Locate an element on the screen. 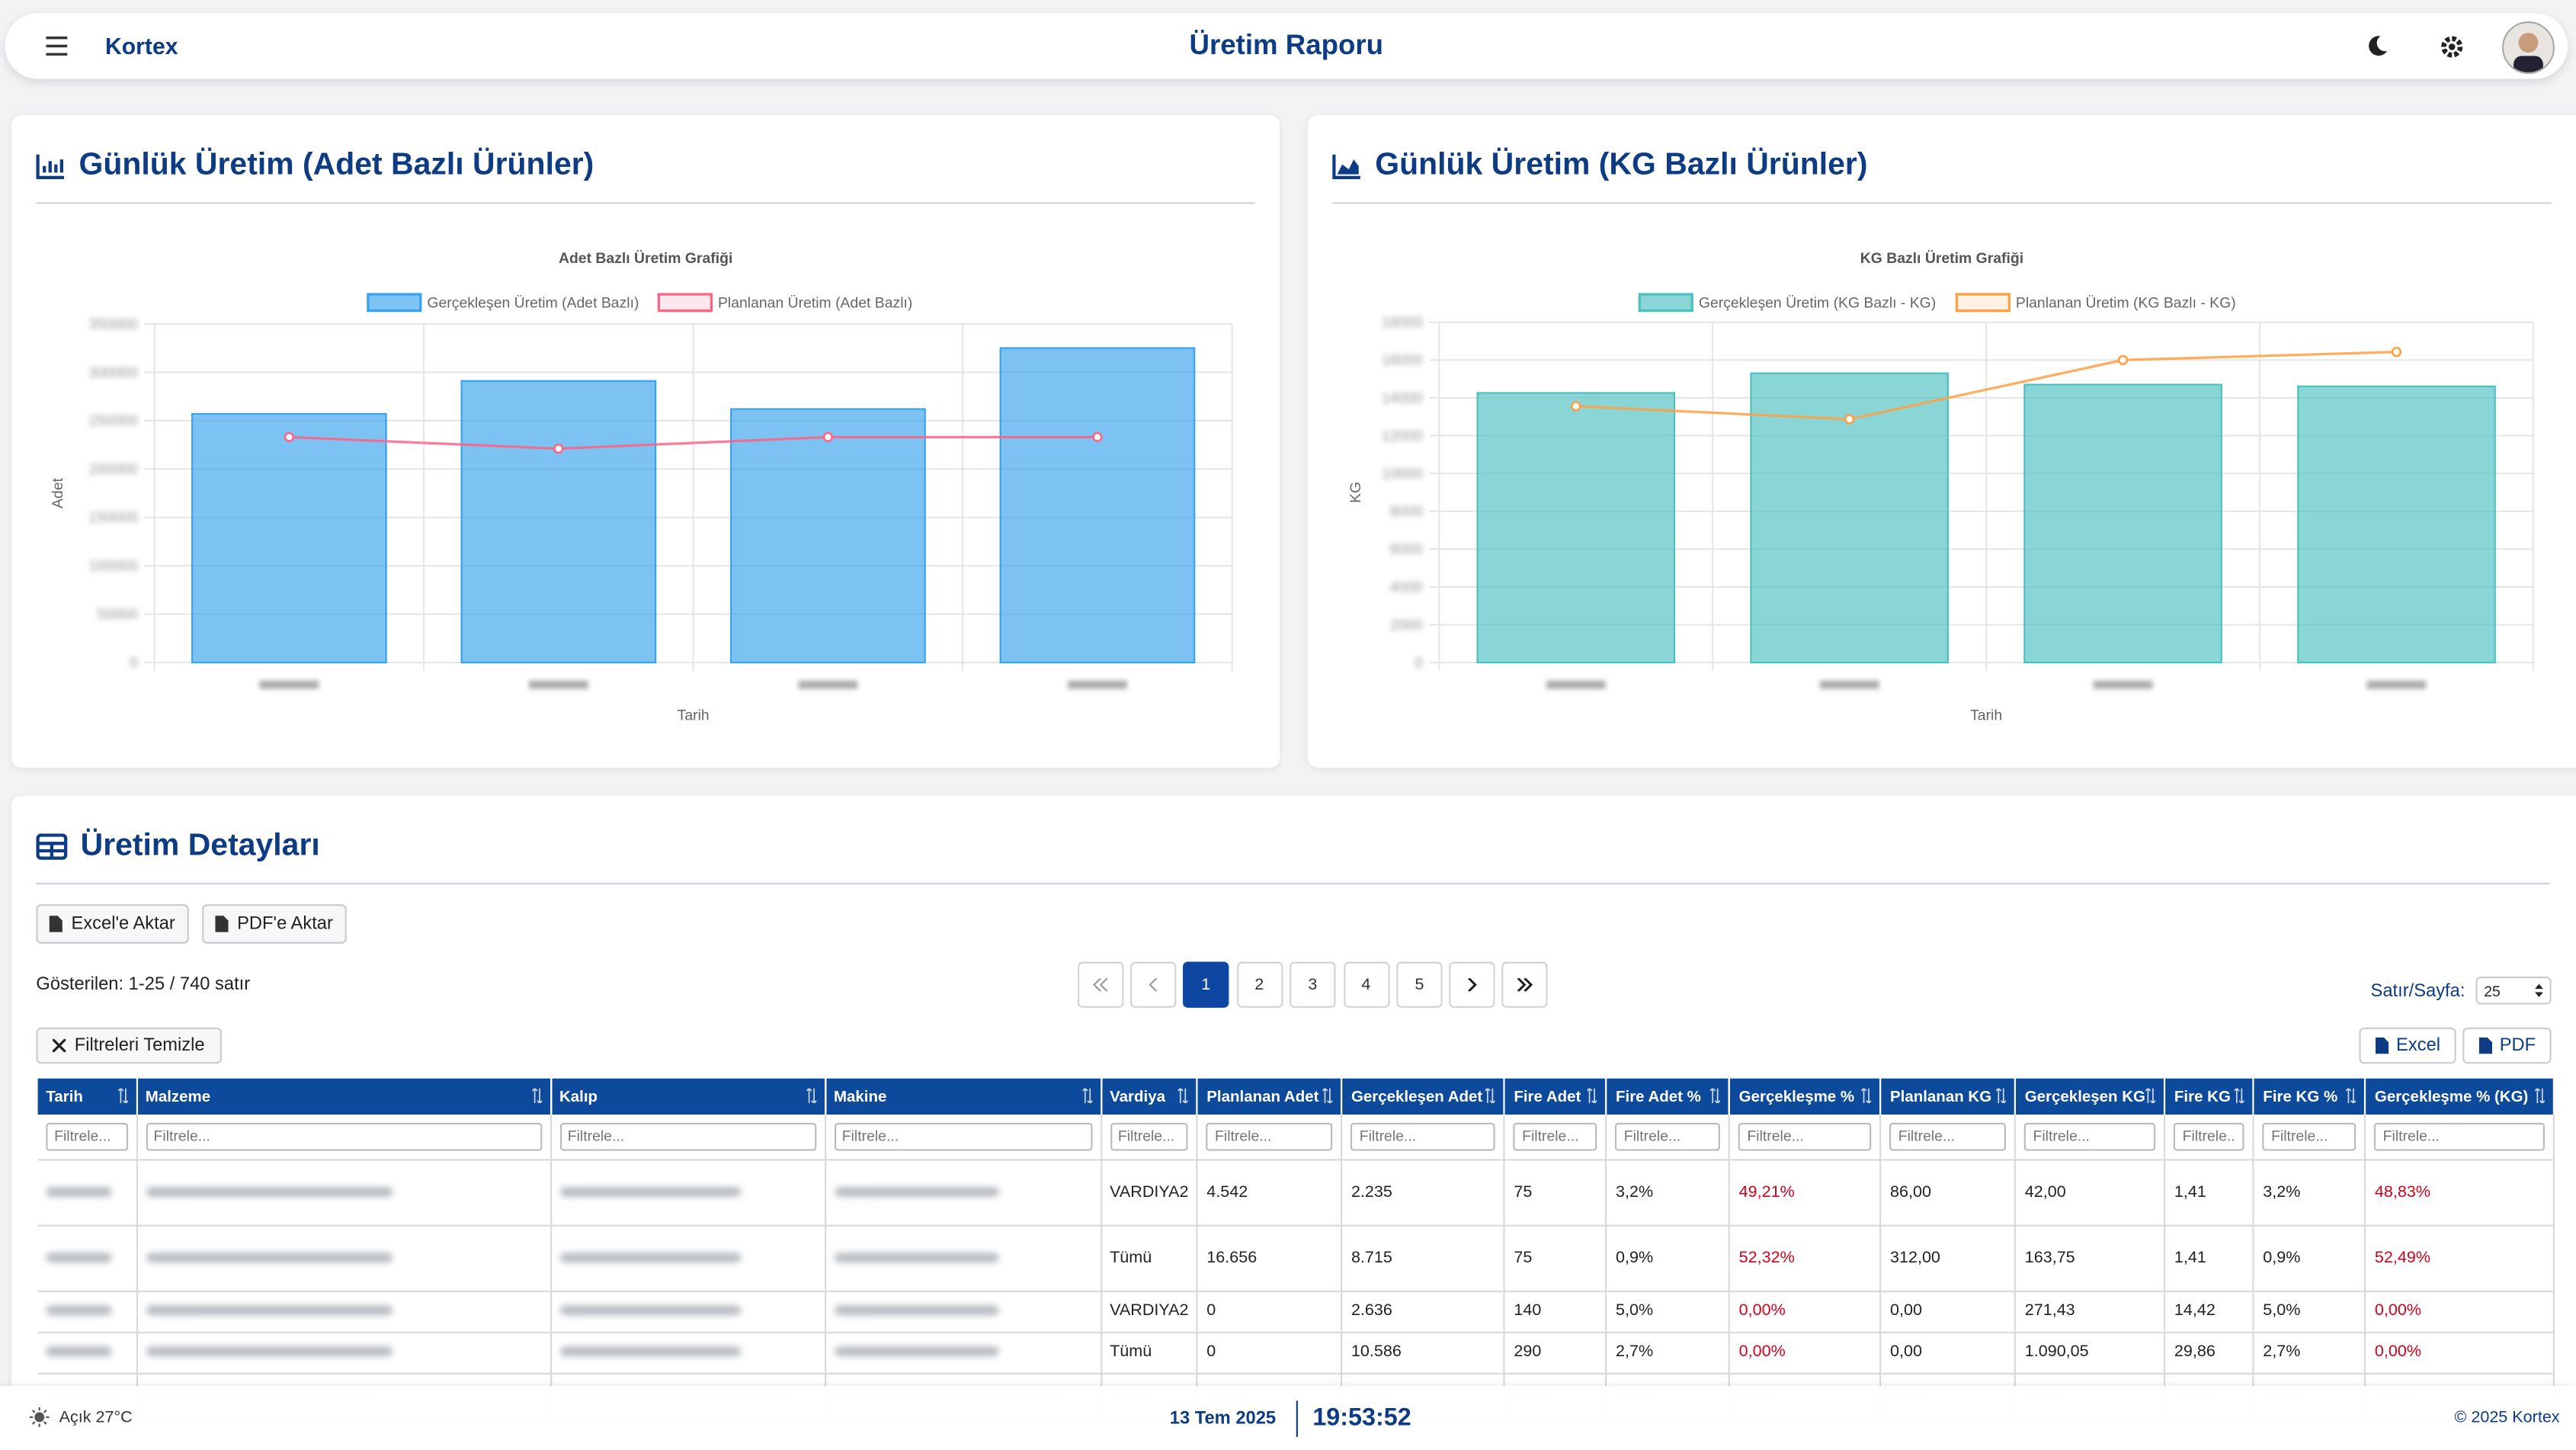 This screenshot has width=2576, height=1450. cell-text: 29,86 is located at coordinates (2195, 1352).